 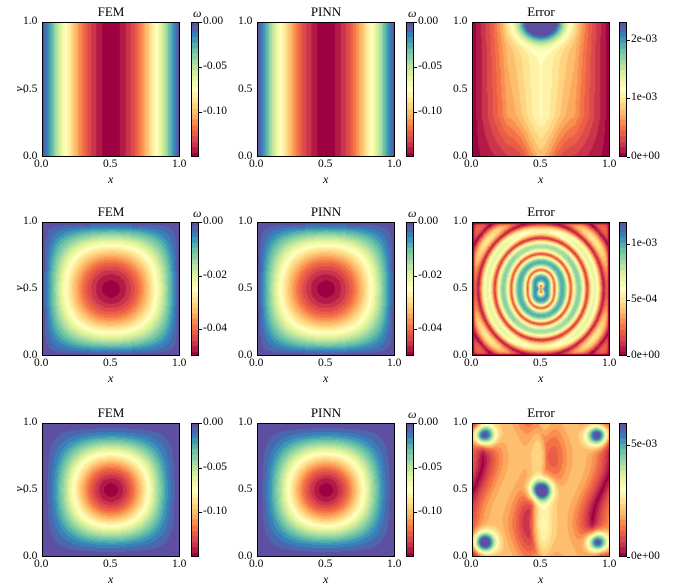 I want to click on colorbar-tick-label: 5e-04, so click(x=644, y=299).